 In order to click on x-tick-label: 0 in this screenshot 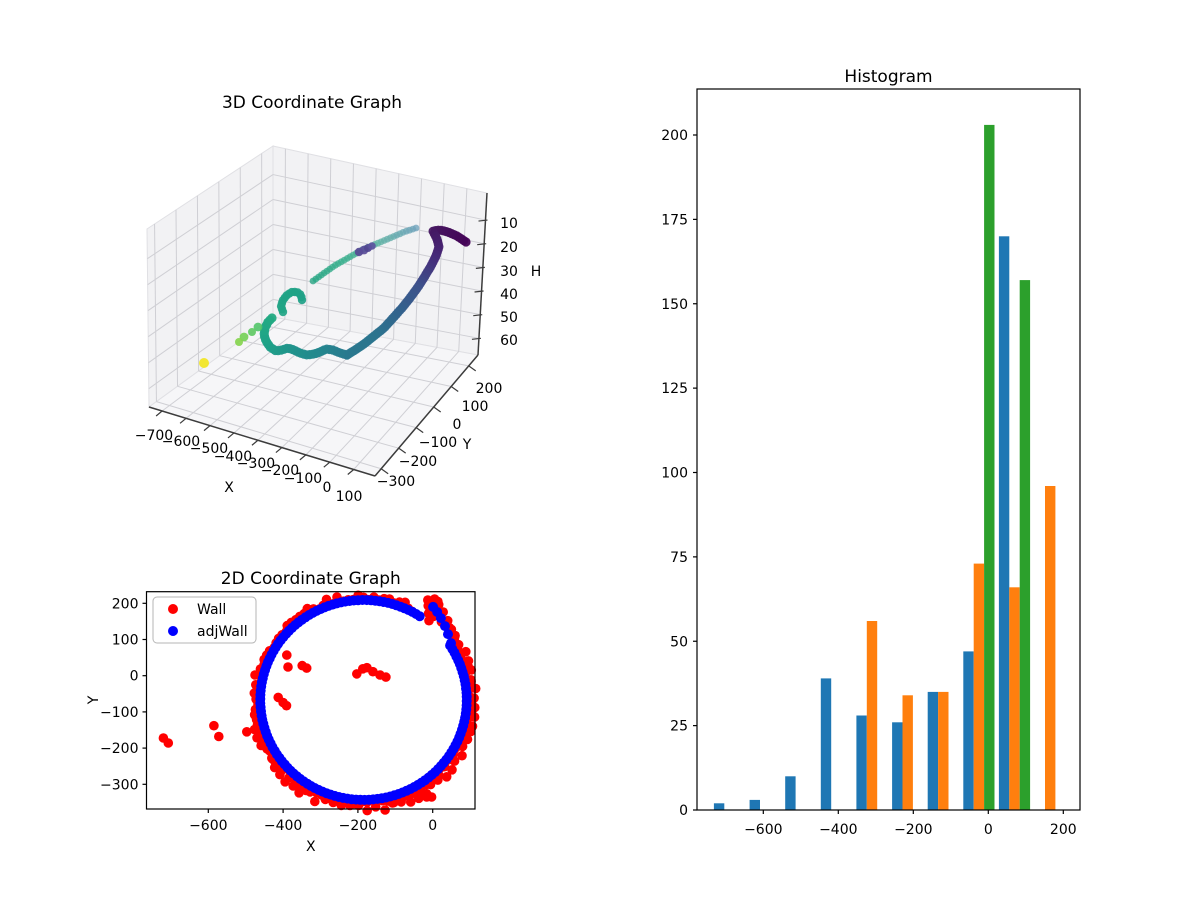, I will do `click(327, 488)`.